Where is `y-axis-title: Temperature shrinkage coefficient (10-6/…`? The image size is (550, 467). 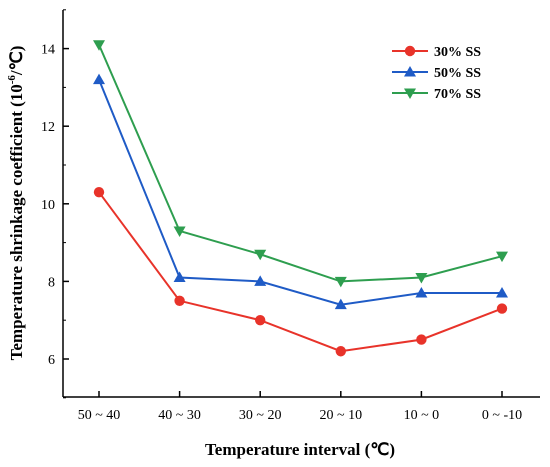
y-axis-title: Temperature shrinkage coefficient (10-6/… is located at coordinates (16, 203).